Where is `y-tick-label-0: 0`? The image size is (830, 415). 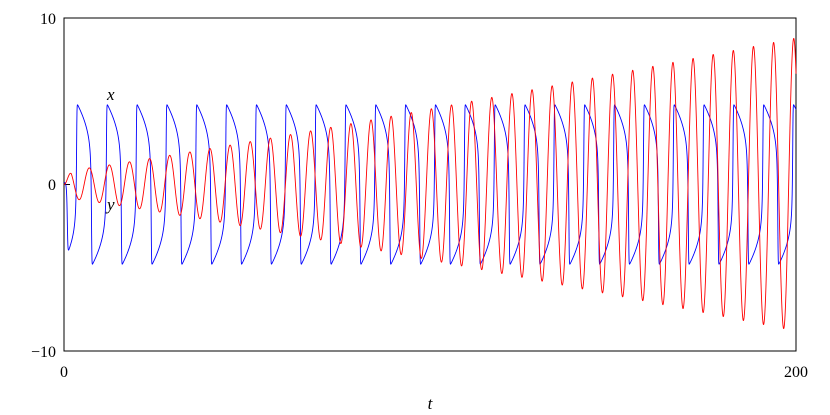 y-tick-label-0: 0 is located at coordinates (52, 185).